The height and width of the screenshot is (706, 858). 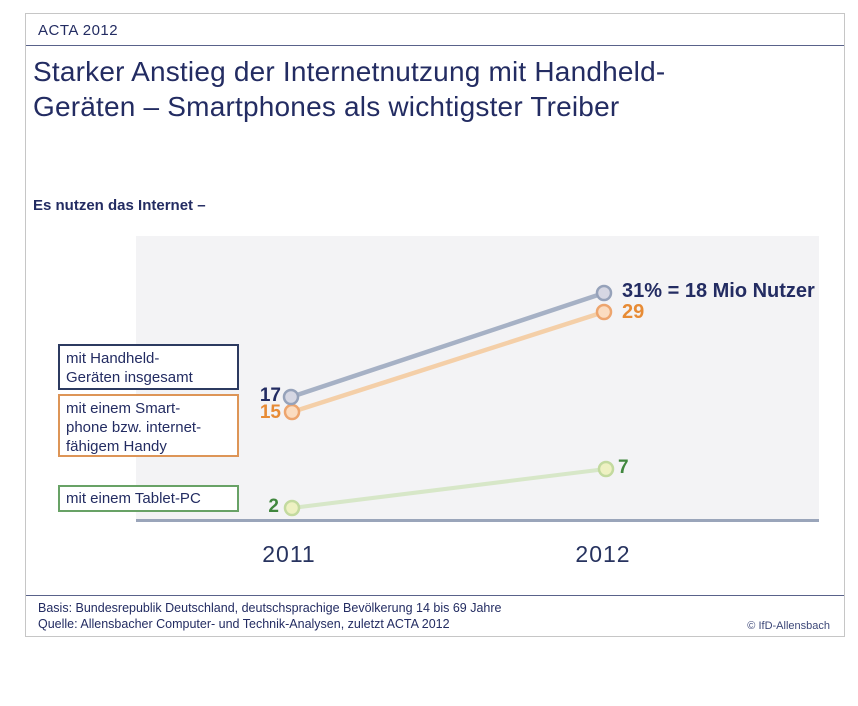 I want to click on x-axis-label-2011: 2011, so click(x=289, y=554).